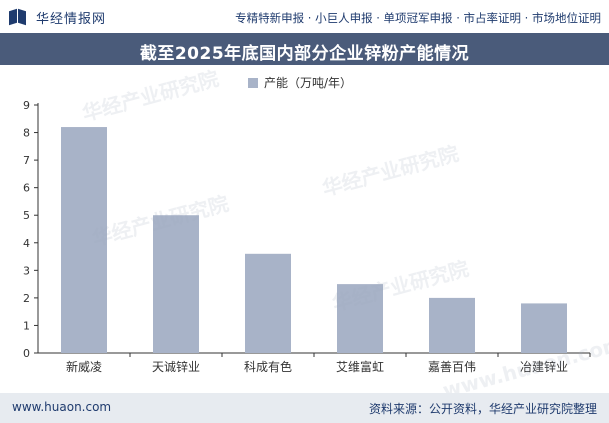 This screenshot has width=609, height=423. What do you see at coordinates (452, 366) in the screenshot?
I see `x-tick-label: 嘉善百伟` at bounding box center [452, 366].